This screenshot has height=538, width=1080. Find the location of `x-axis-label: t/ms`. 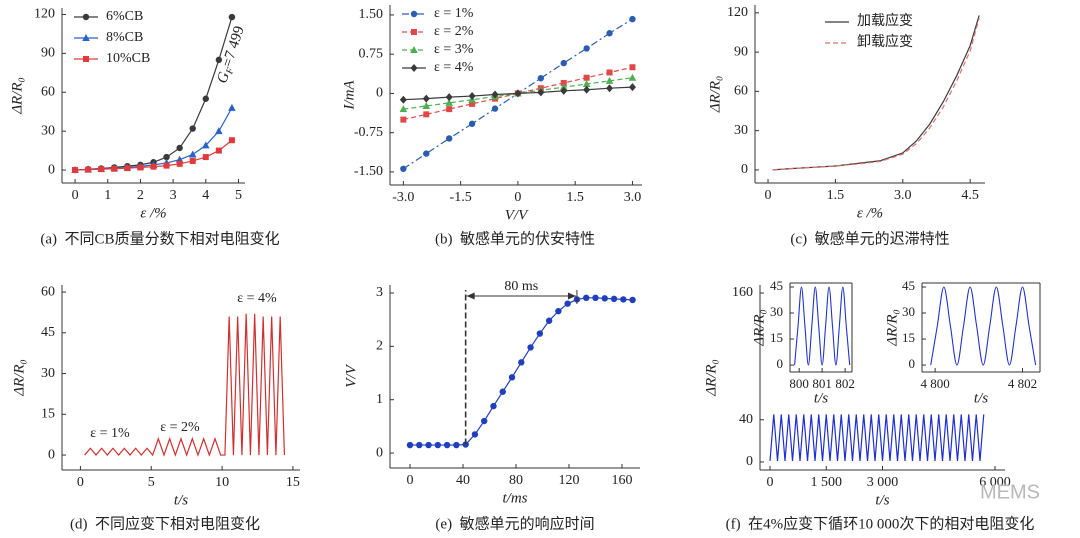

x-axis-label: t/ms is located at coordinates (514, 498).